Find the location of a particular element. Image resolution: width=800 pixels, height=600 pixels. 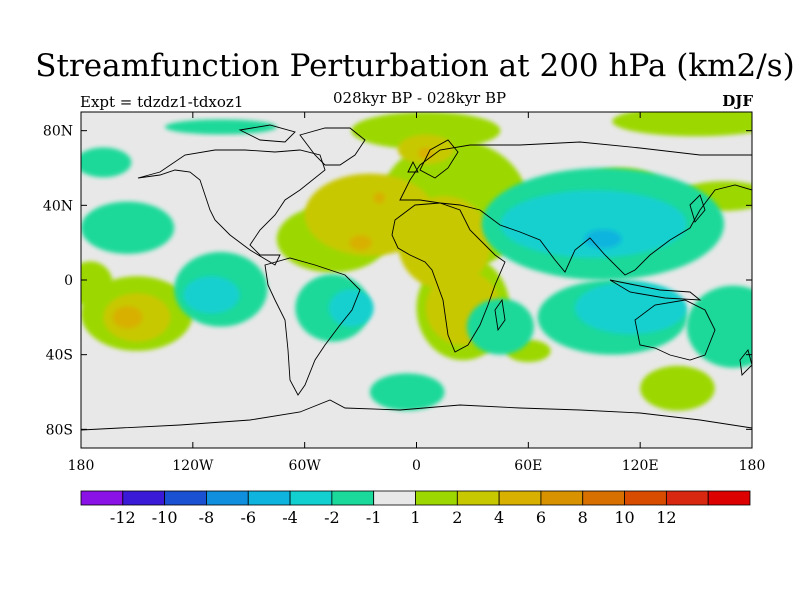

season-label: DJF is located at coordinates (737, 101).